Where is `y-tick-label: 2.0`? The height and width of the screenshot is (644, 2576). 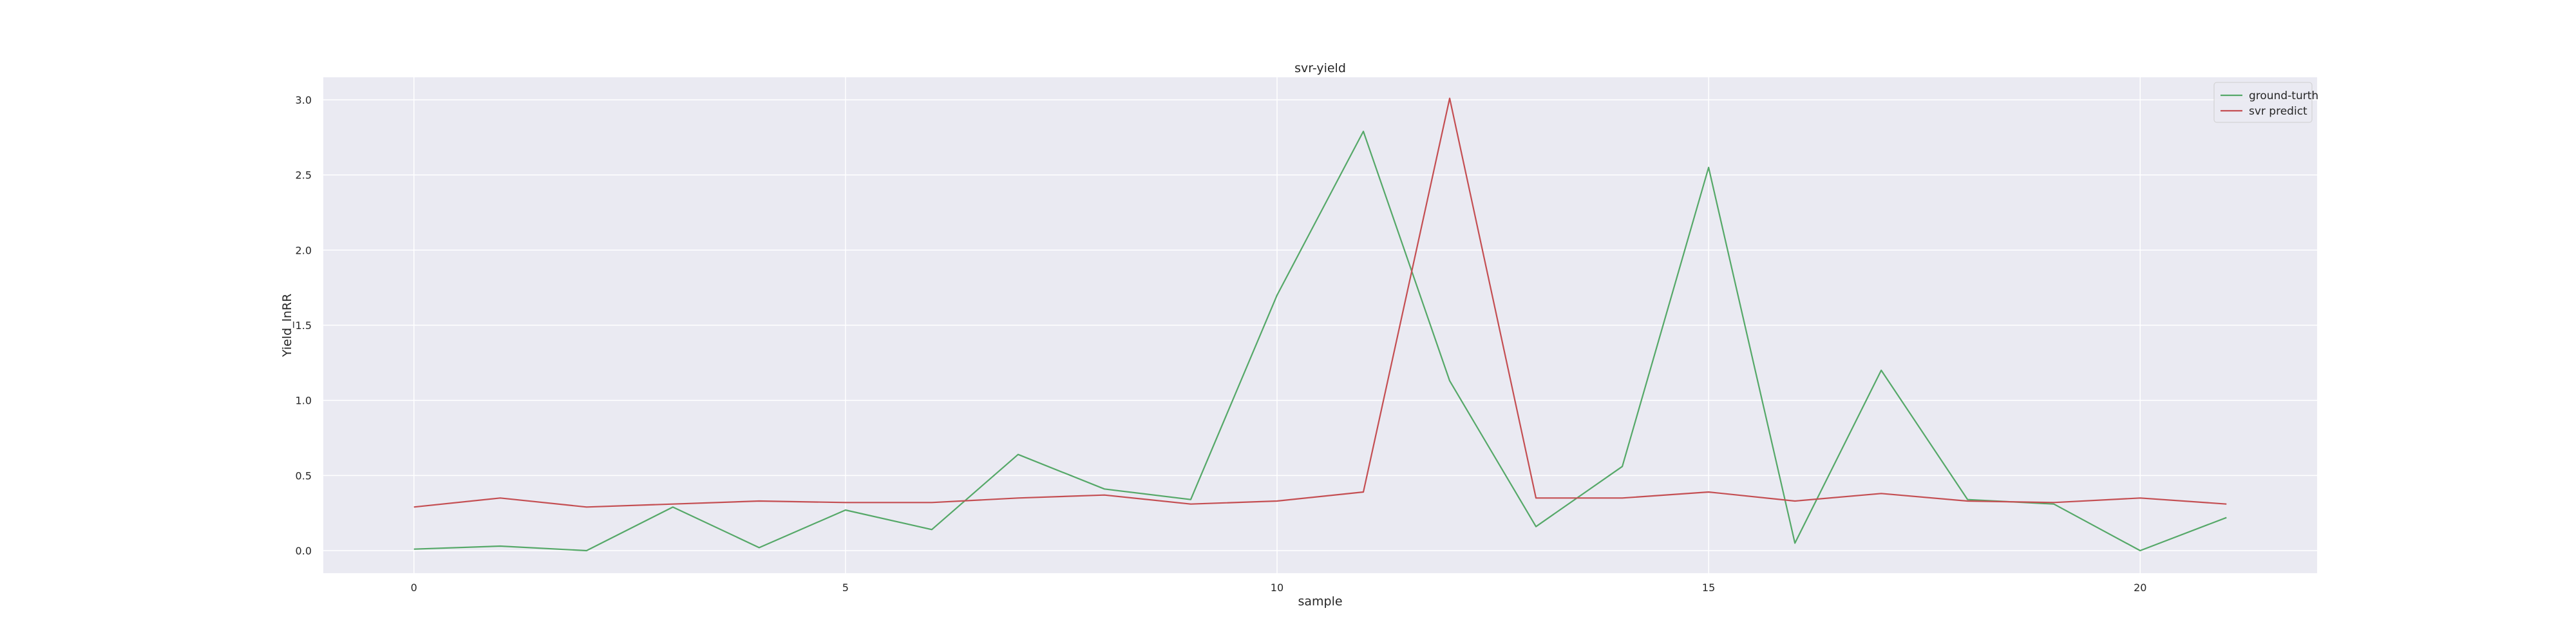 y-tick-label: 2.0 is located at coordinates (304, 250).